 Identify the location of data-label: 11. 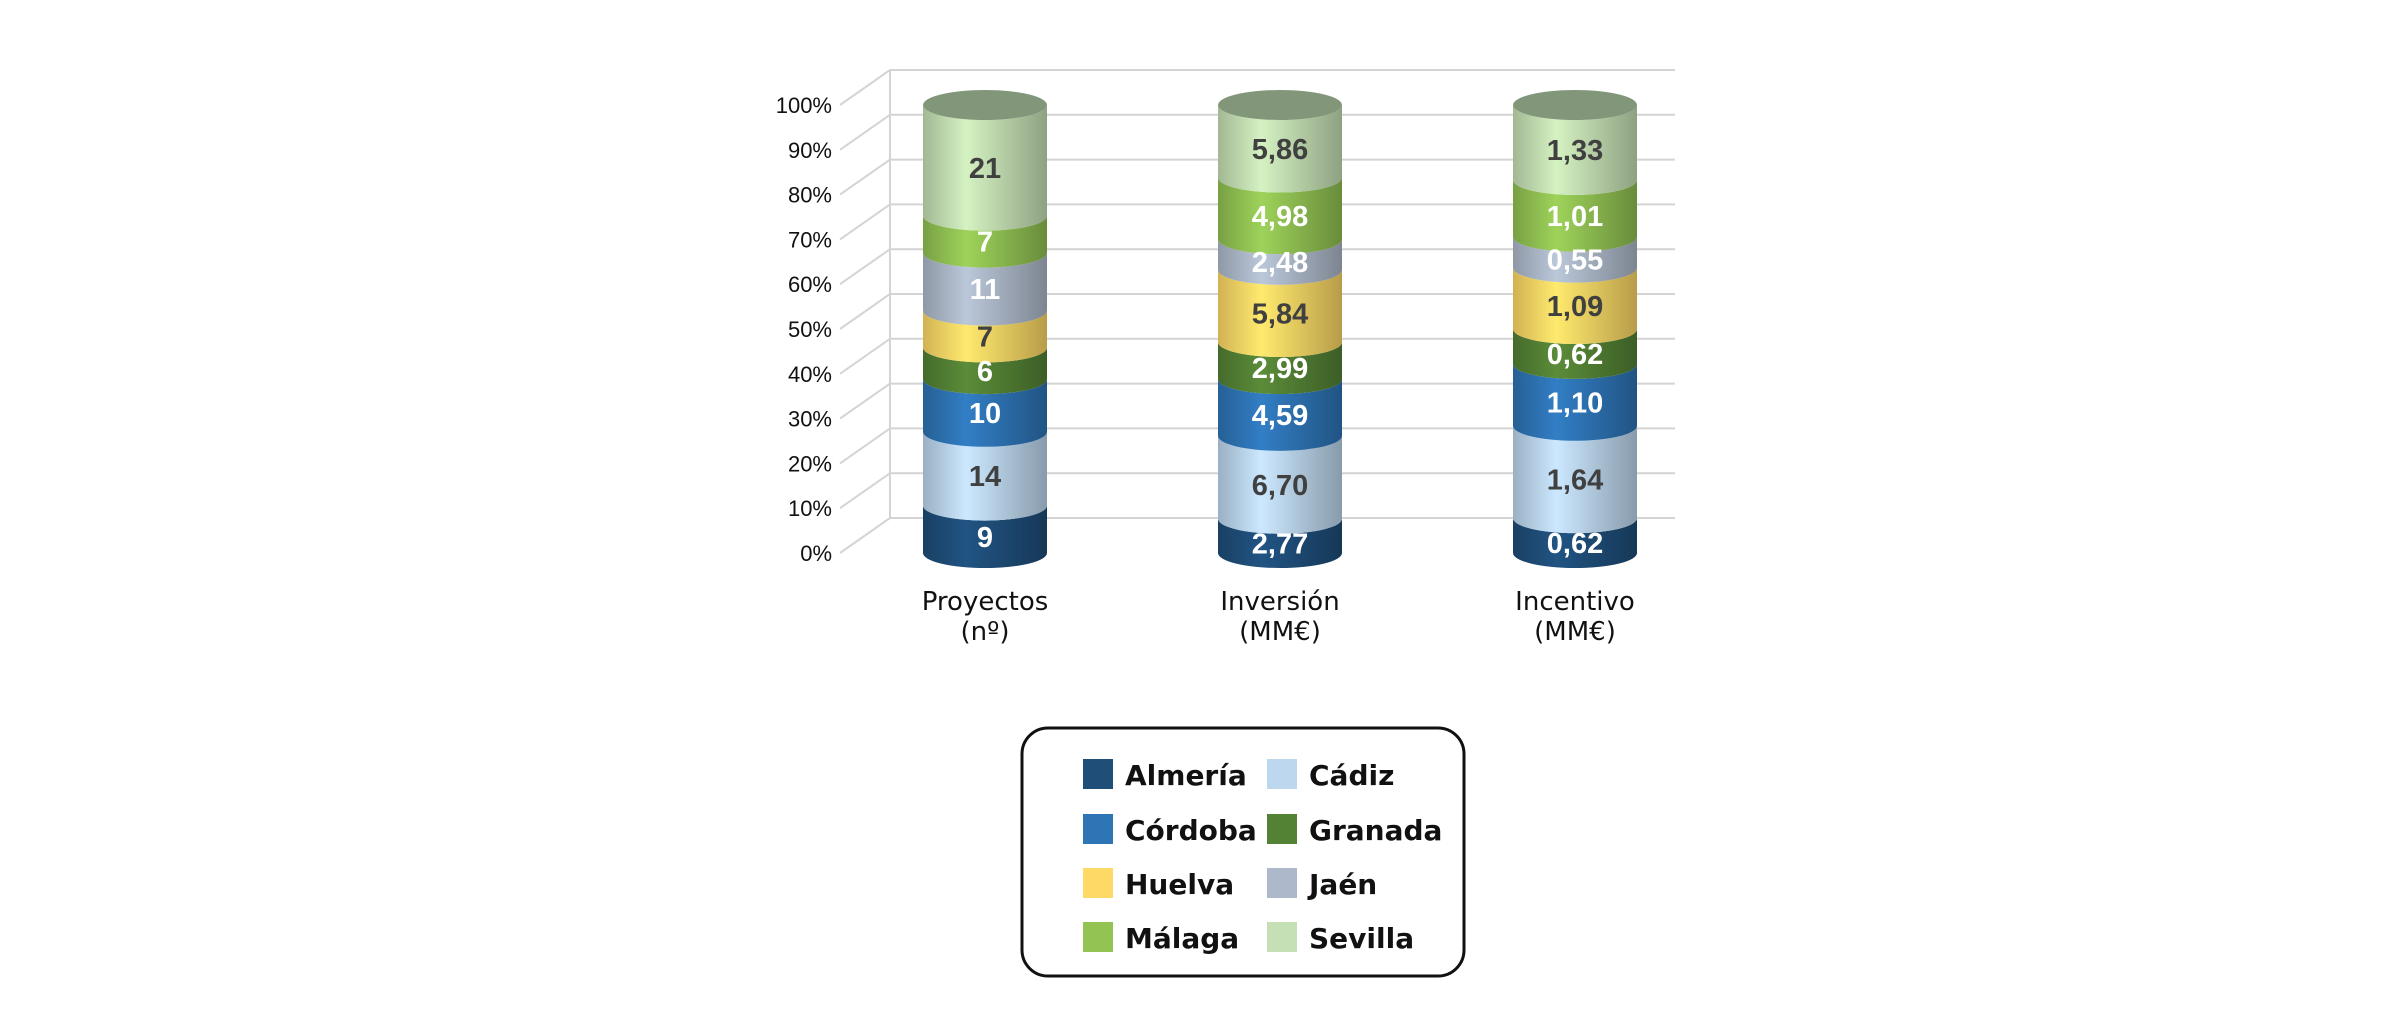
(985, 290).